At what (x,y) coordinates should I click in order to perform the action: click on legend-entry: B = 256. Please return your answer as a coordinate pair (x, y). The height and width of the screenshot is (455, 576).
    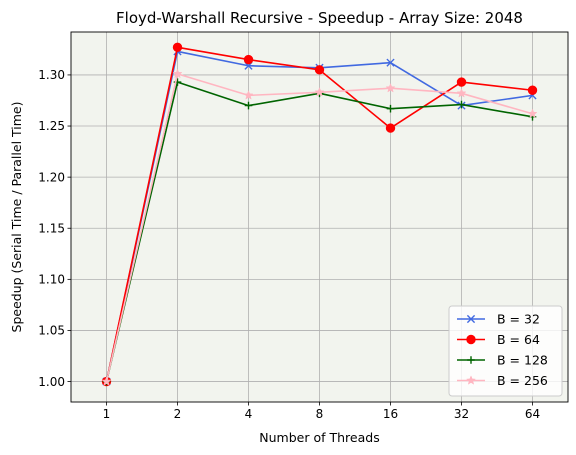
    Looking at the image, I should click on (502, 380).